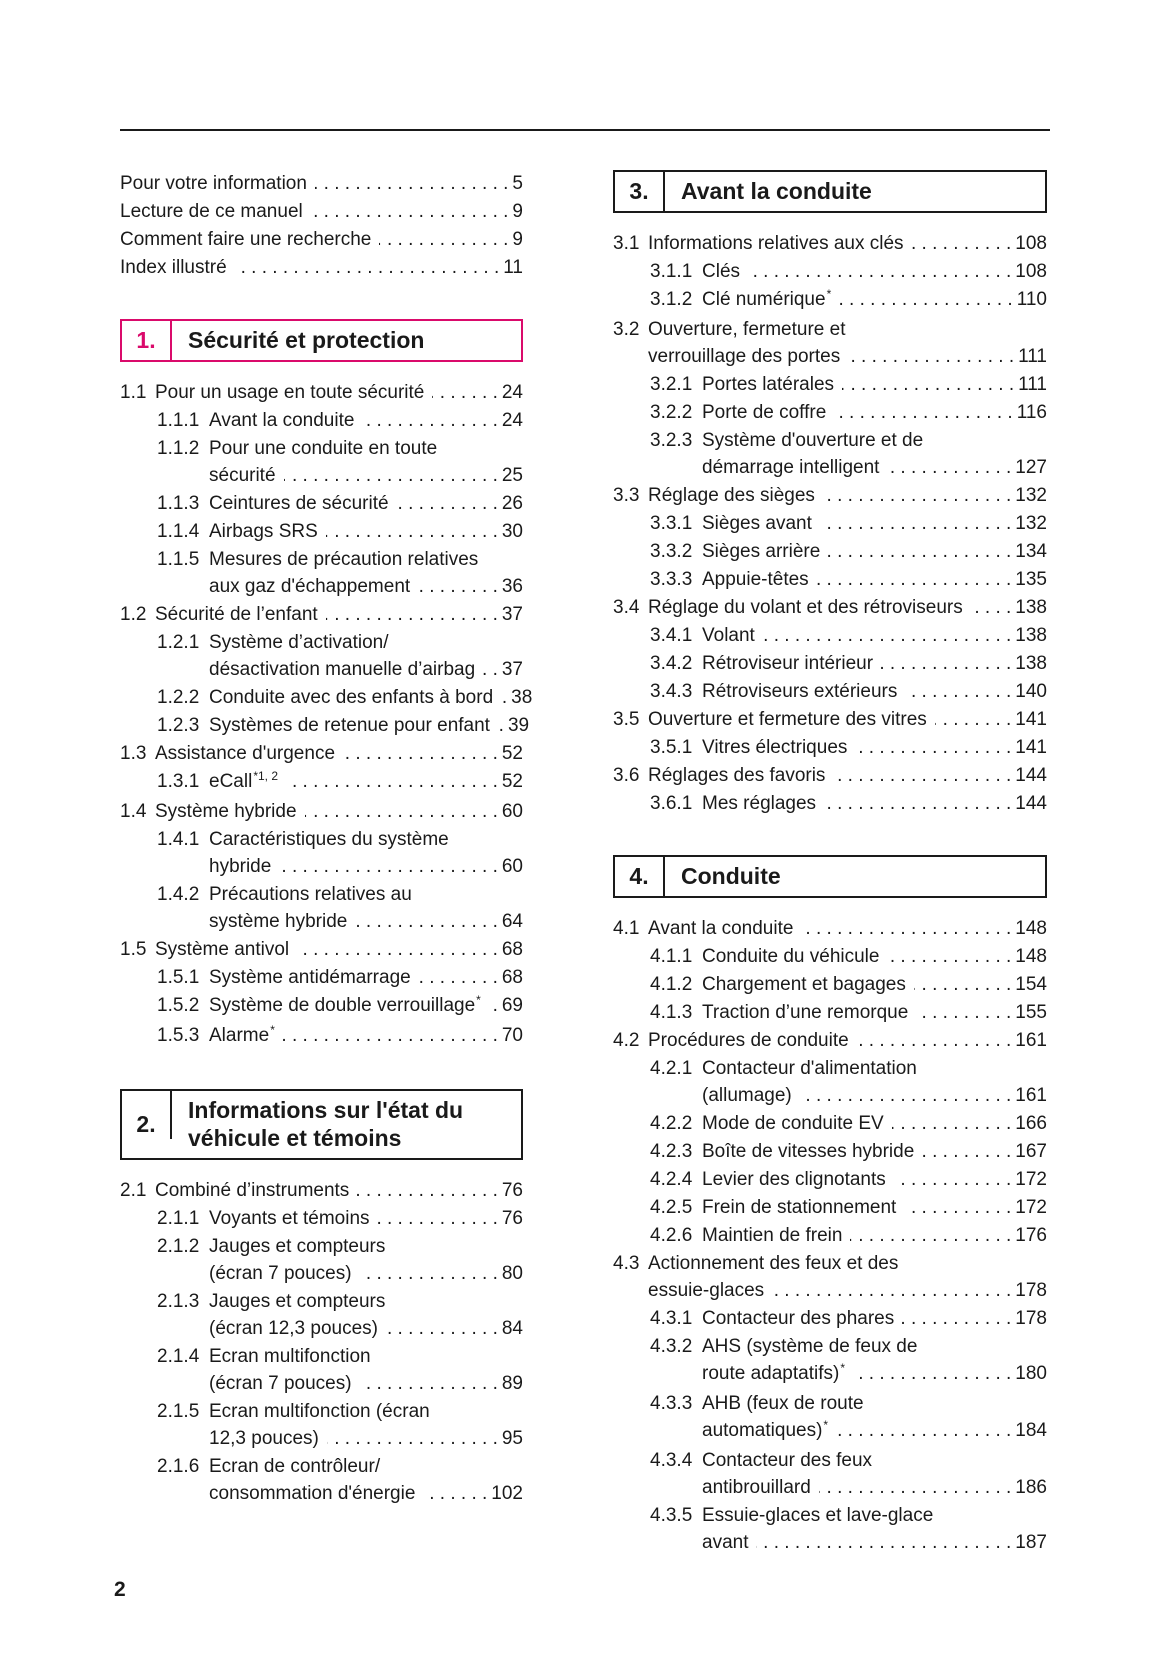  What do you see at coordinates (178, 1411) in the screenshot?
I see `toc-entry-number: 2.1.5` at bounding box center [178, 1411].